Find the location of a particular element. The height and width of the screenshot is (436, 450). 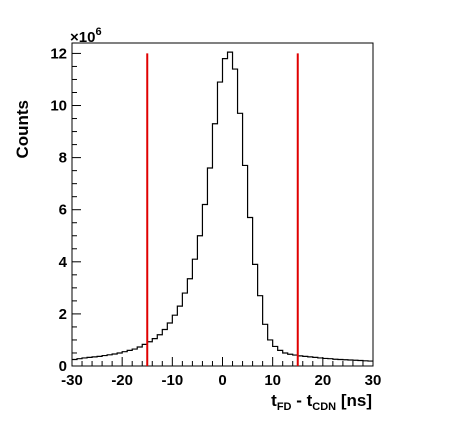

y-tick-label: 10 is located at coordinates (58, 106).